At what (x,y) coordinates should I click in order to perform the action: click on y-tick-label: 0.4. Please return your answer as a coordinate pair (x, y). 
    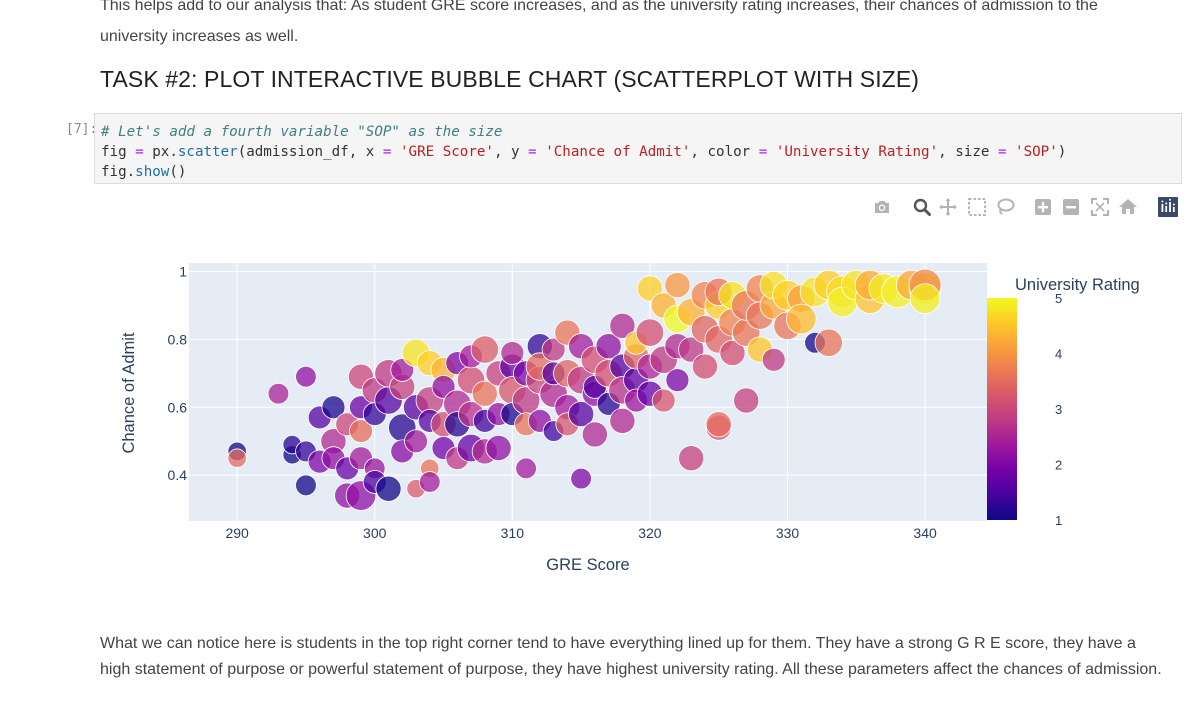
    Looking at the image, I should click on (178, 475).